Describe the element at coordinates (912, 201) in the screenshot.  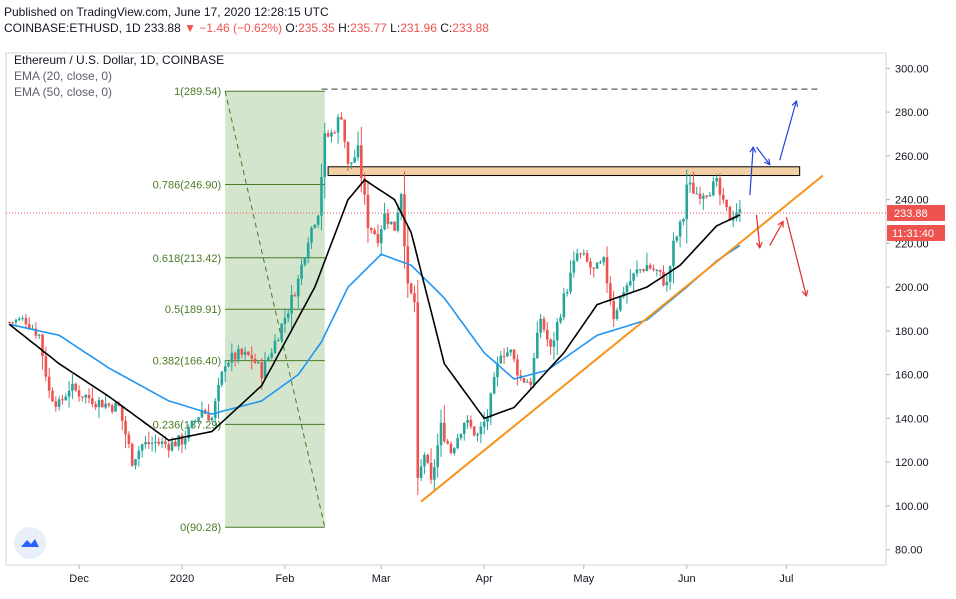
I see `y-tick-label: 240.00` at that location.